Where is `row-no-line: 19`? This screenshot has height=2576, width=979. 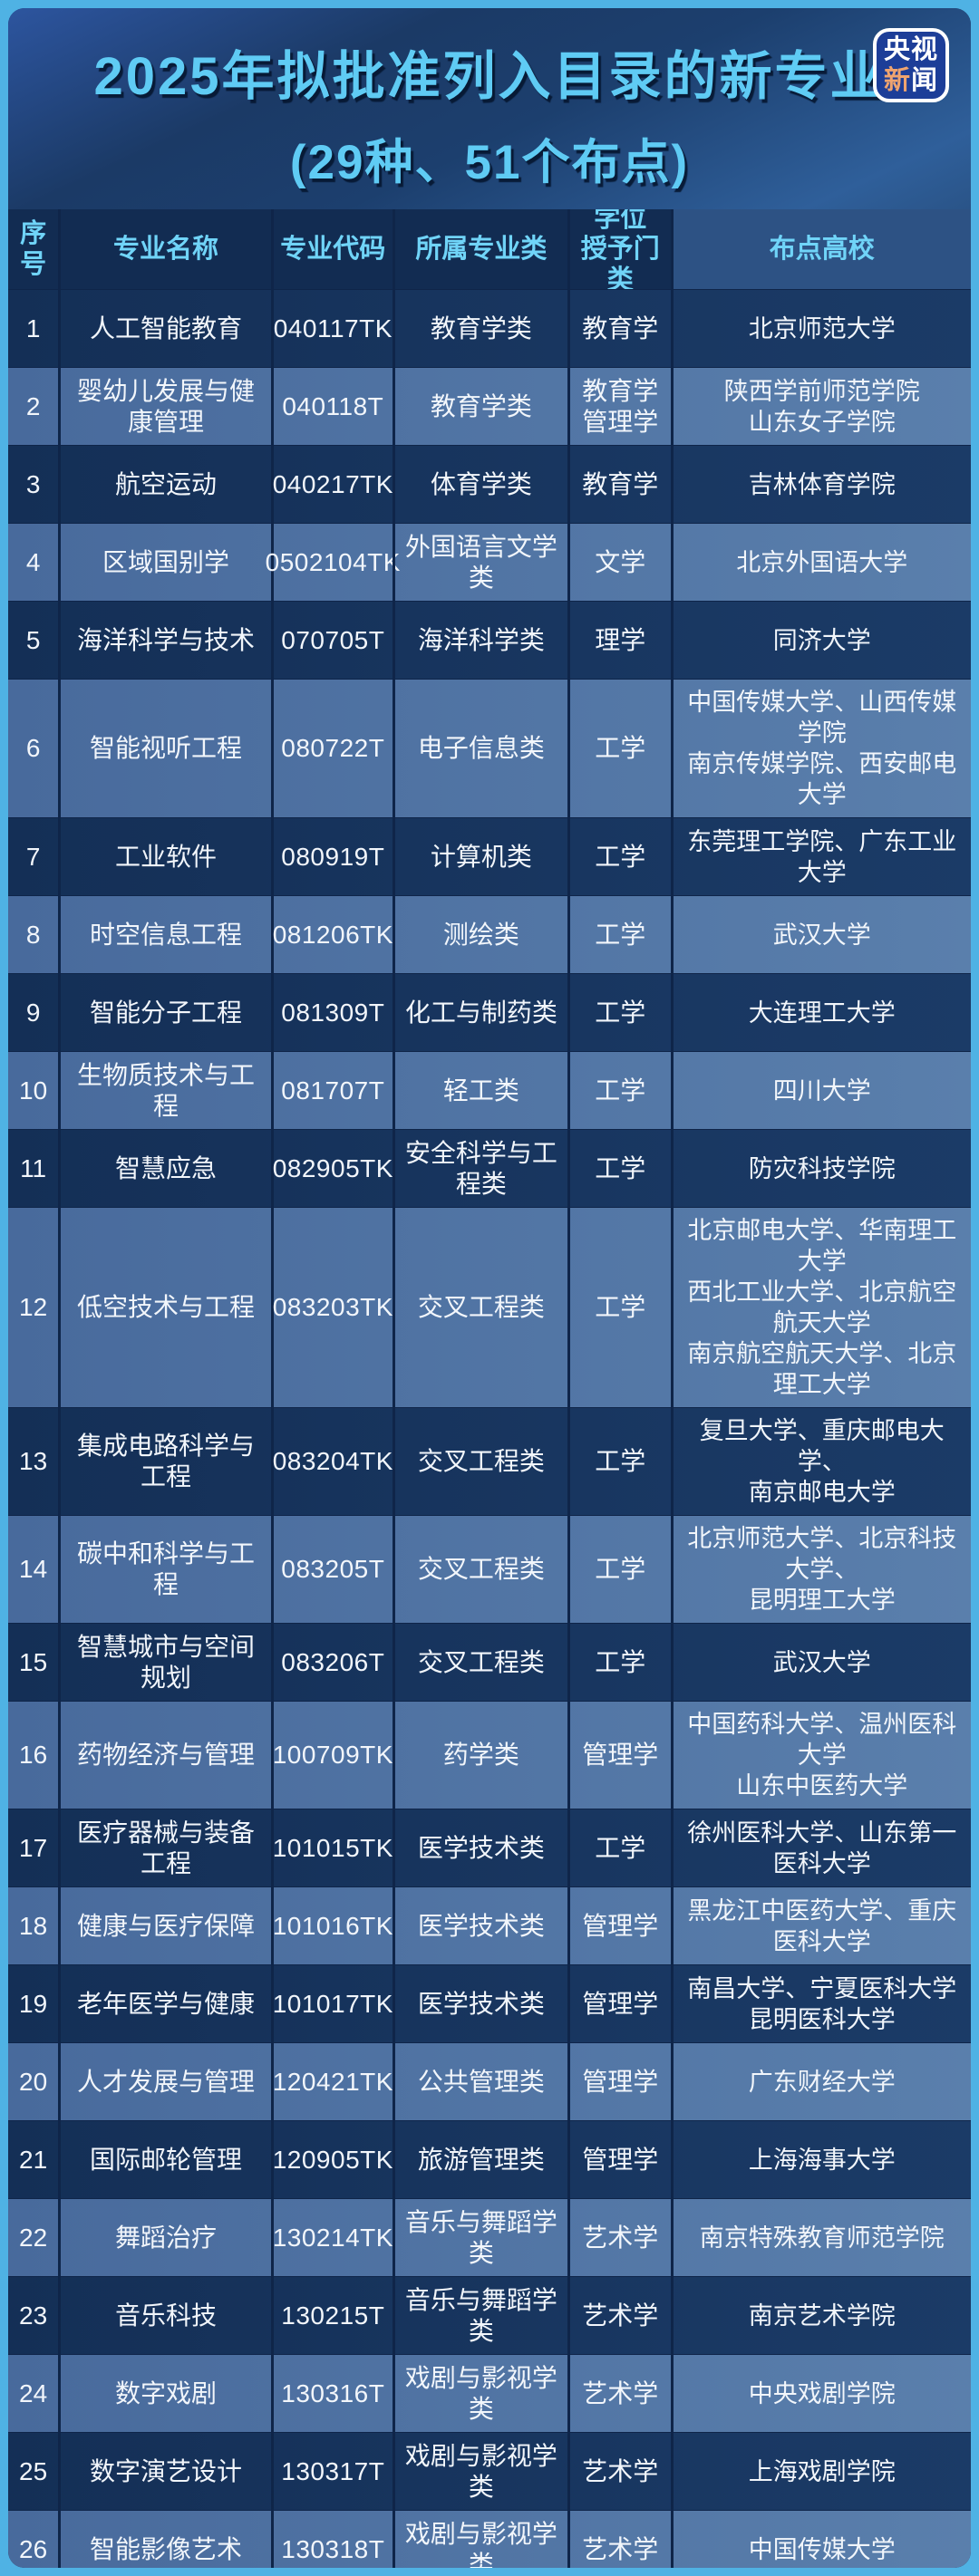 row-no-line: 19 is located at coordinates (33, 2003).